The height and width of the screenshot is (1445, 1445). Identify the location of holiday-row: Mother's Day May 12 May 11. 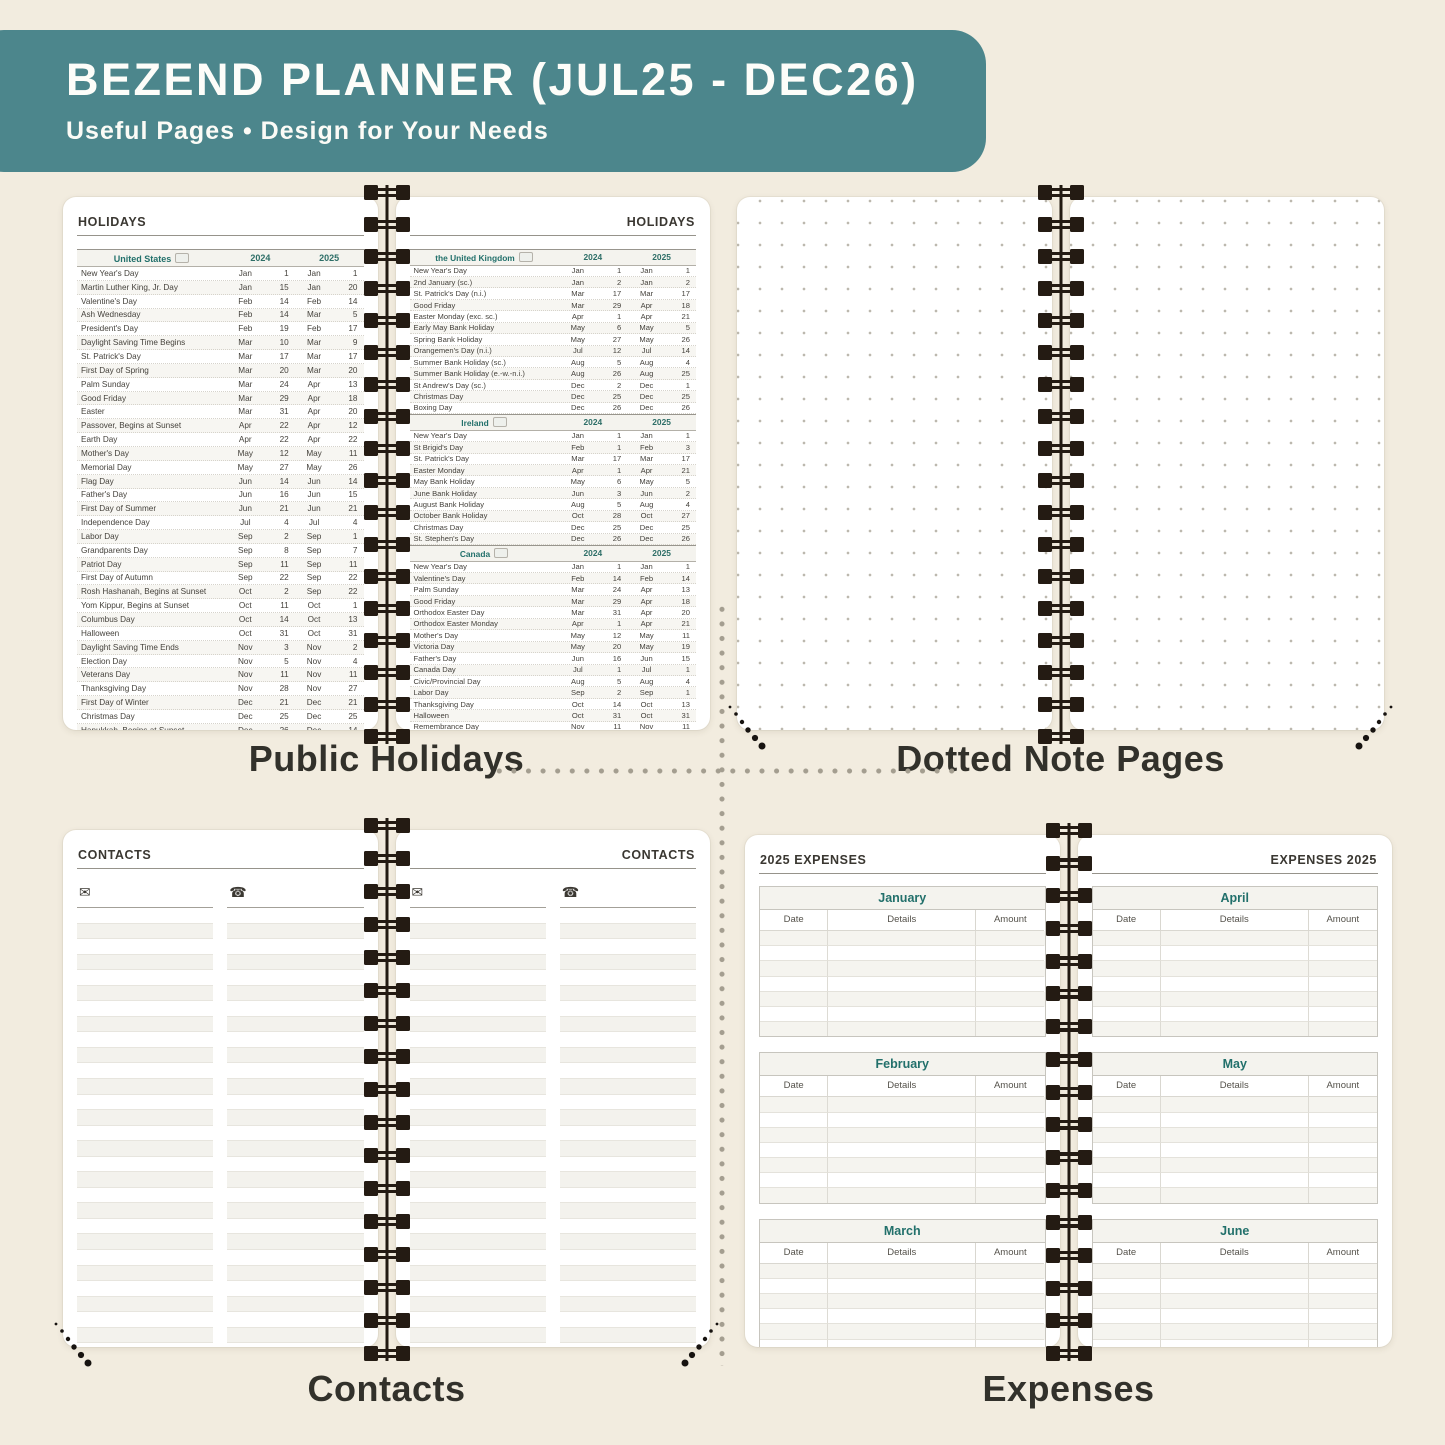
(552, 636).